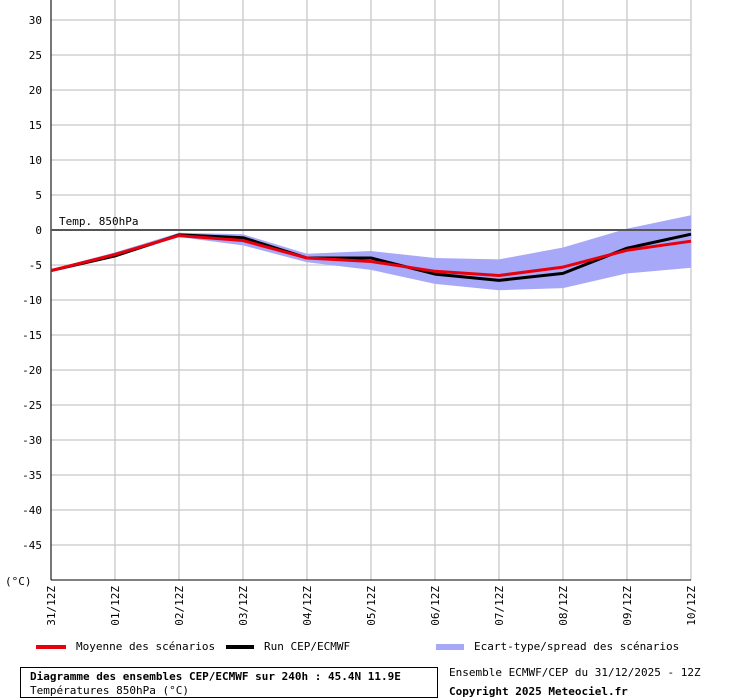  What do you see at coordinates (32, 405) in the screenshot?
I see `y-tick-label: -25` at bounding box center [32, 405].